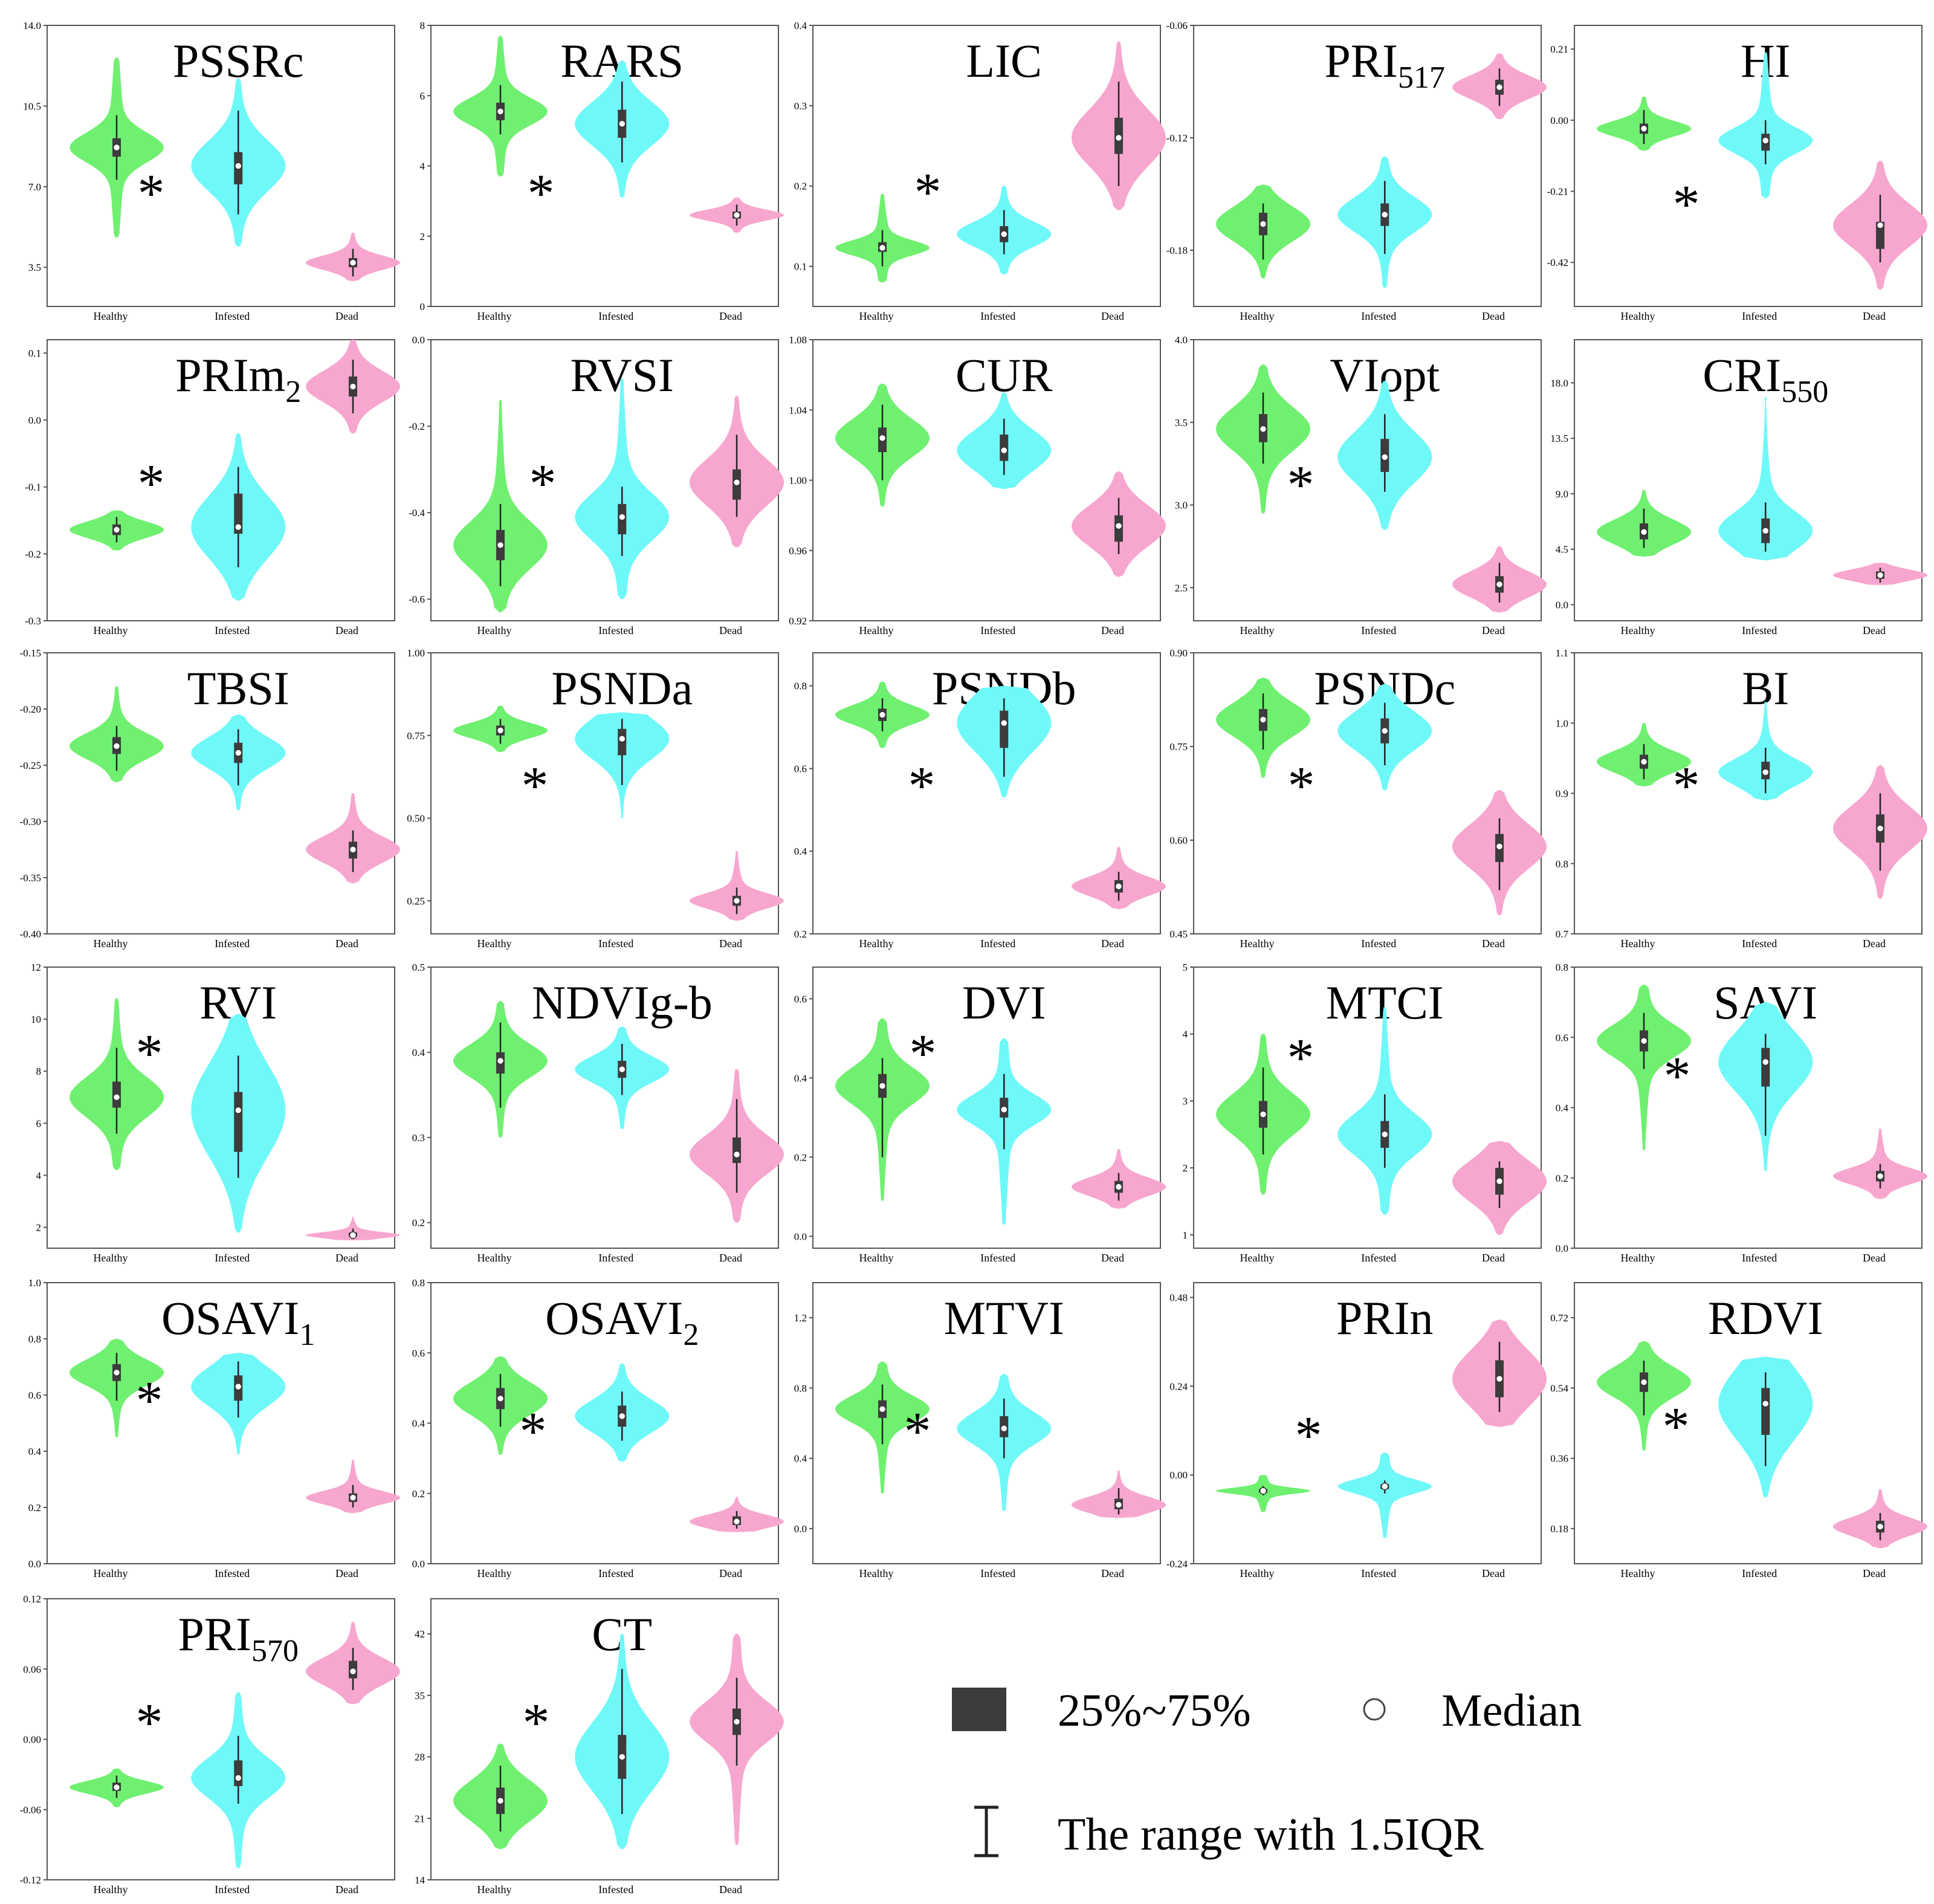  Describe the element at coordinates (691, 1335) in the screenshot. I see `panel-title-subscript: 2` at that location.